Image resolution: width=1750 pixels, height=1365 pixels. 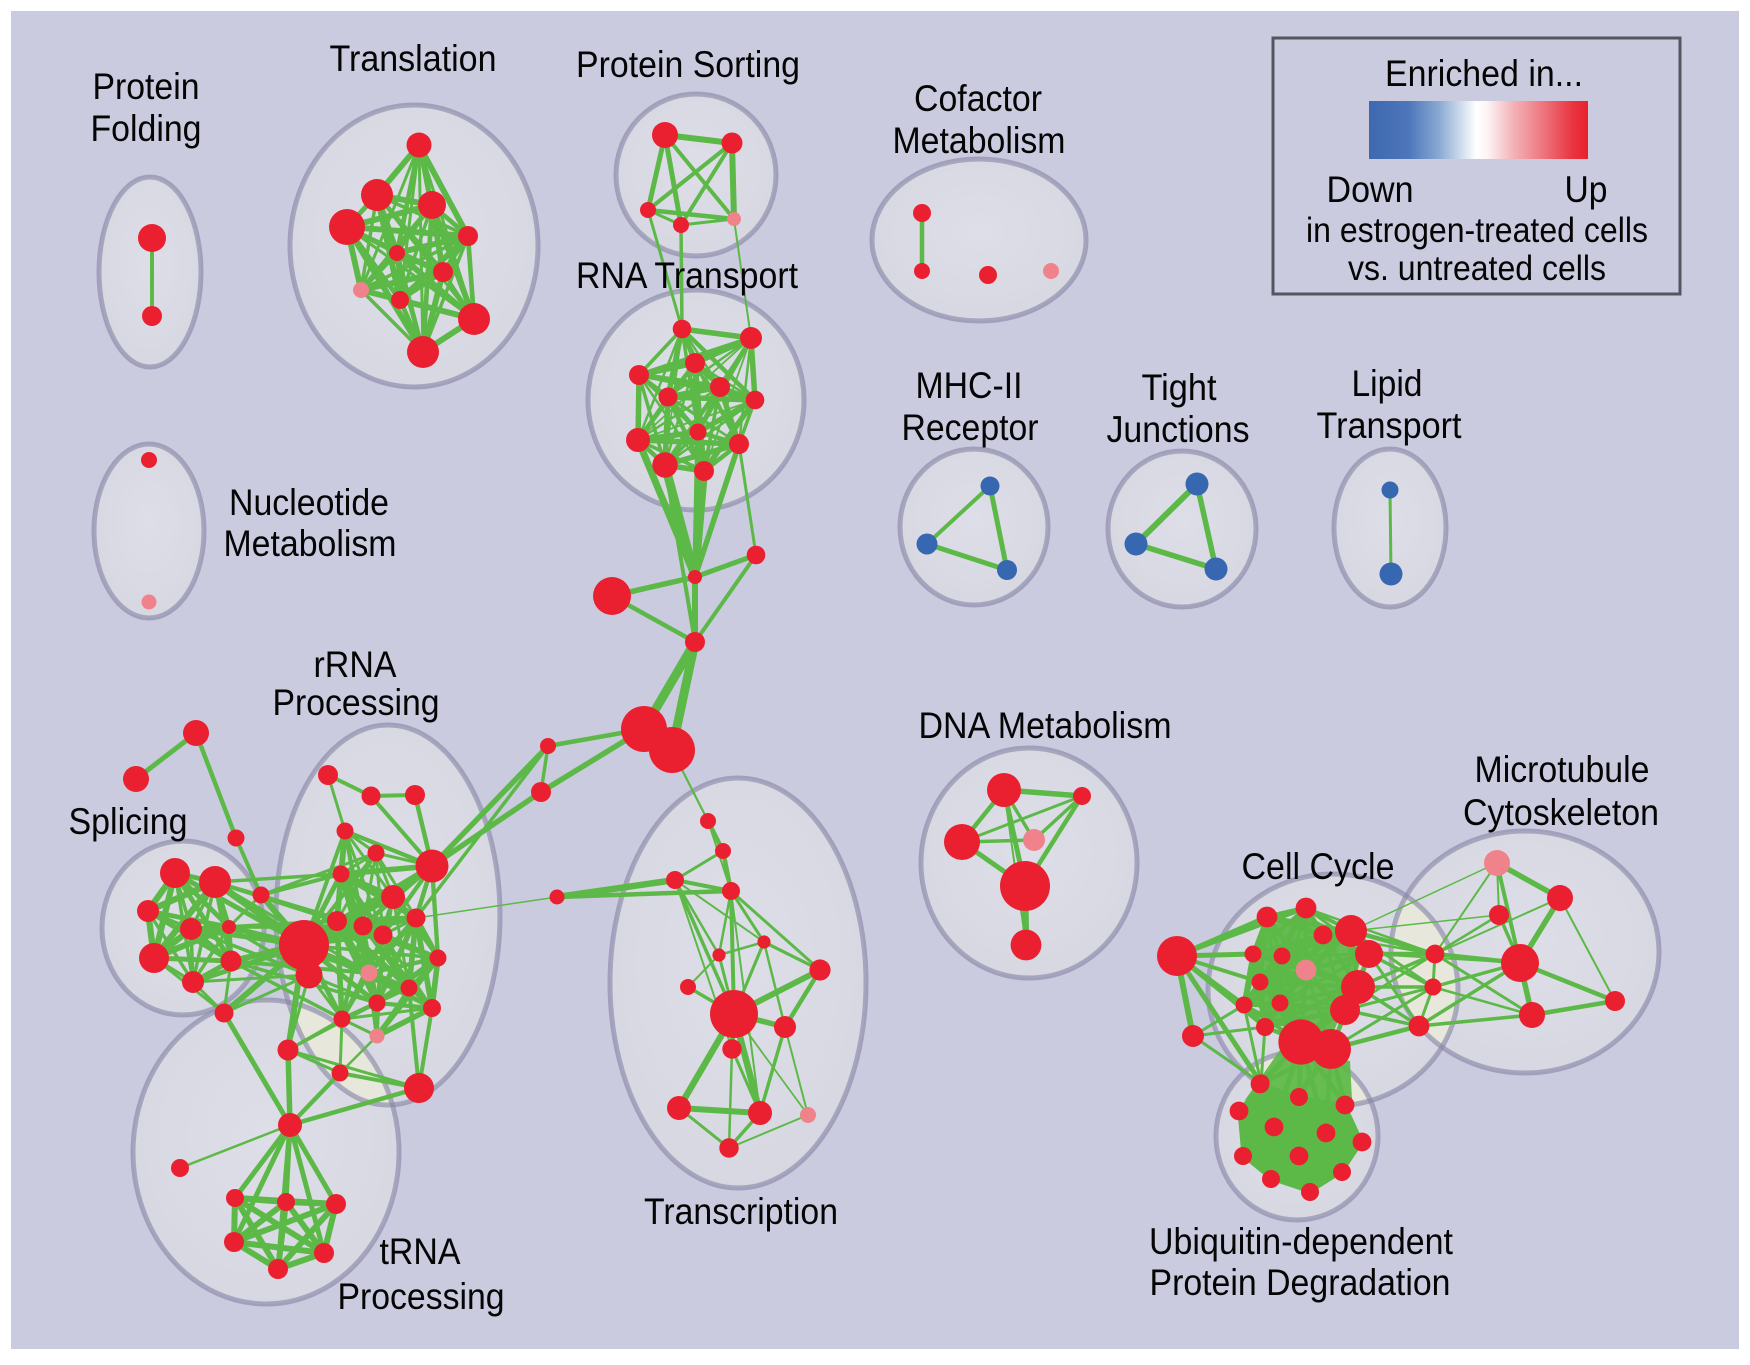 What do you see at coordinates (1180, 387) in the screenshot?
I see `svg-text: Tight` at bounding box center [1180, 387].